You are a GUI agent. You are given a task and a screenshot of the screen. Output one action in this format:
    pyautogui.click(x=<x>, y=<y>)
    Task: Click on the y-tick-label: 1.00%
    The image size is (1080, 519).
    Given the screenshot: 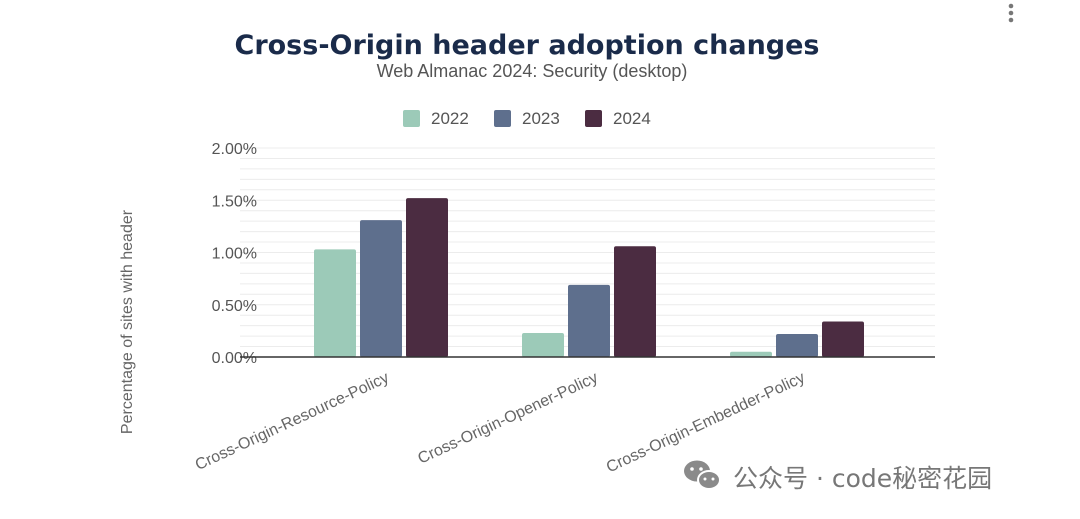 What is the action you would take?
    pyautogui.click(x=234, y=254)
    